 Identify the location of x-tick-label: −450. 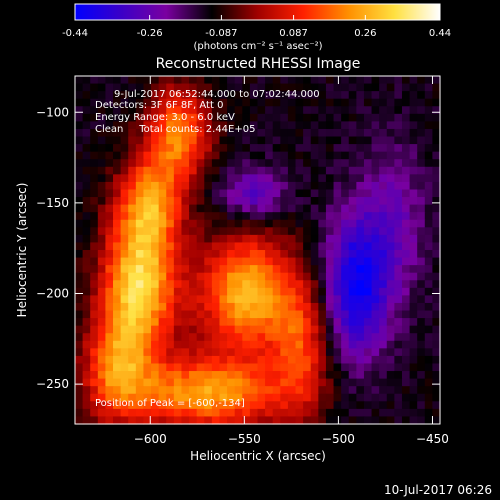
(432, 439).